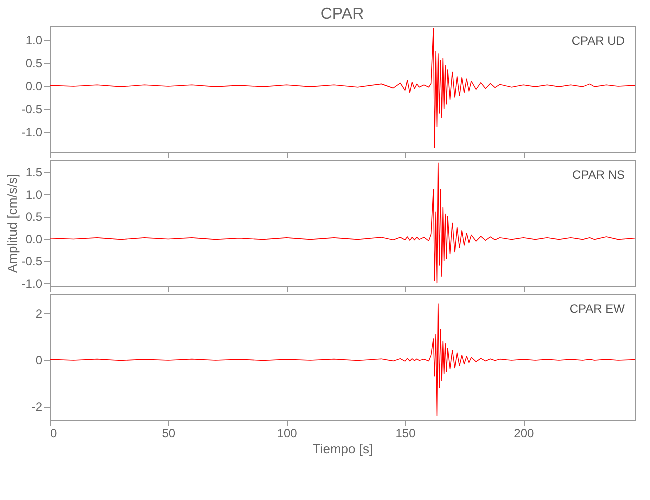 This screenshot has height=500, width=650. I want to click on y-tick-label: 2, so click(39, 313).